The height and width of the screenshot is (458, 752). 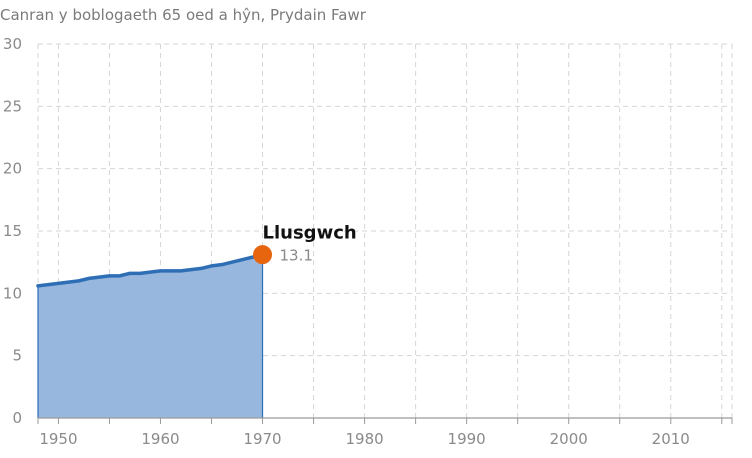 What do you see at coordinates (12, 106) in the screenshot?
I see `y-tick-label: 25` at bounding box center [12, 106].